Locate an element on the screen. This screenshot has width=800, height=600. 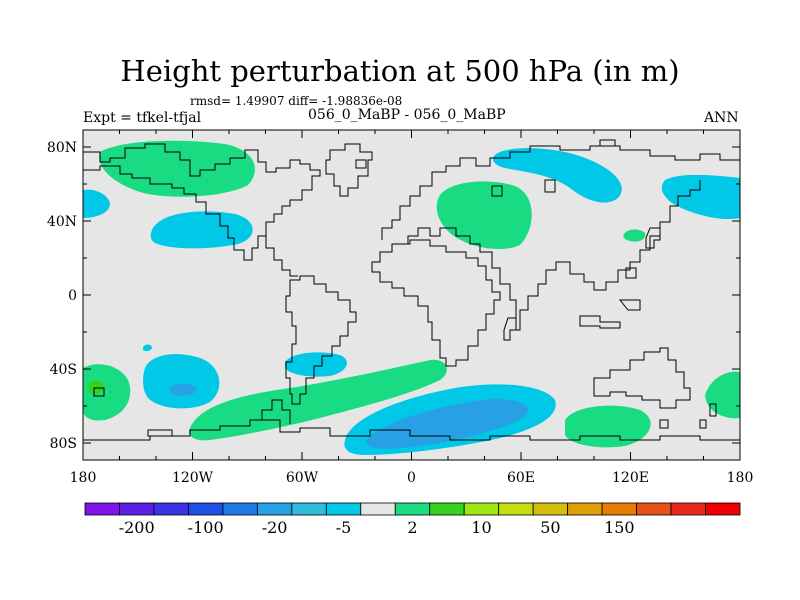
colorbar: -200 -100 -20 -5 2 10 50 150 is located at coordinates (412, 519).